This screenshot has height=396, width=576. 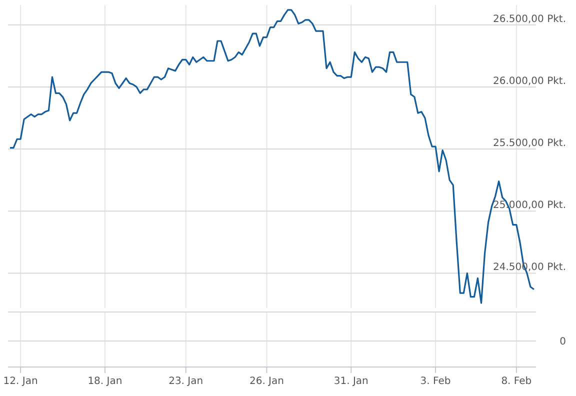 I want to click on x-tick-label: 8. Feb, so click(x=516, y=381).